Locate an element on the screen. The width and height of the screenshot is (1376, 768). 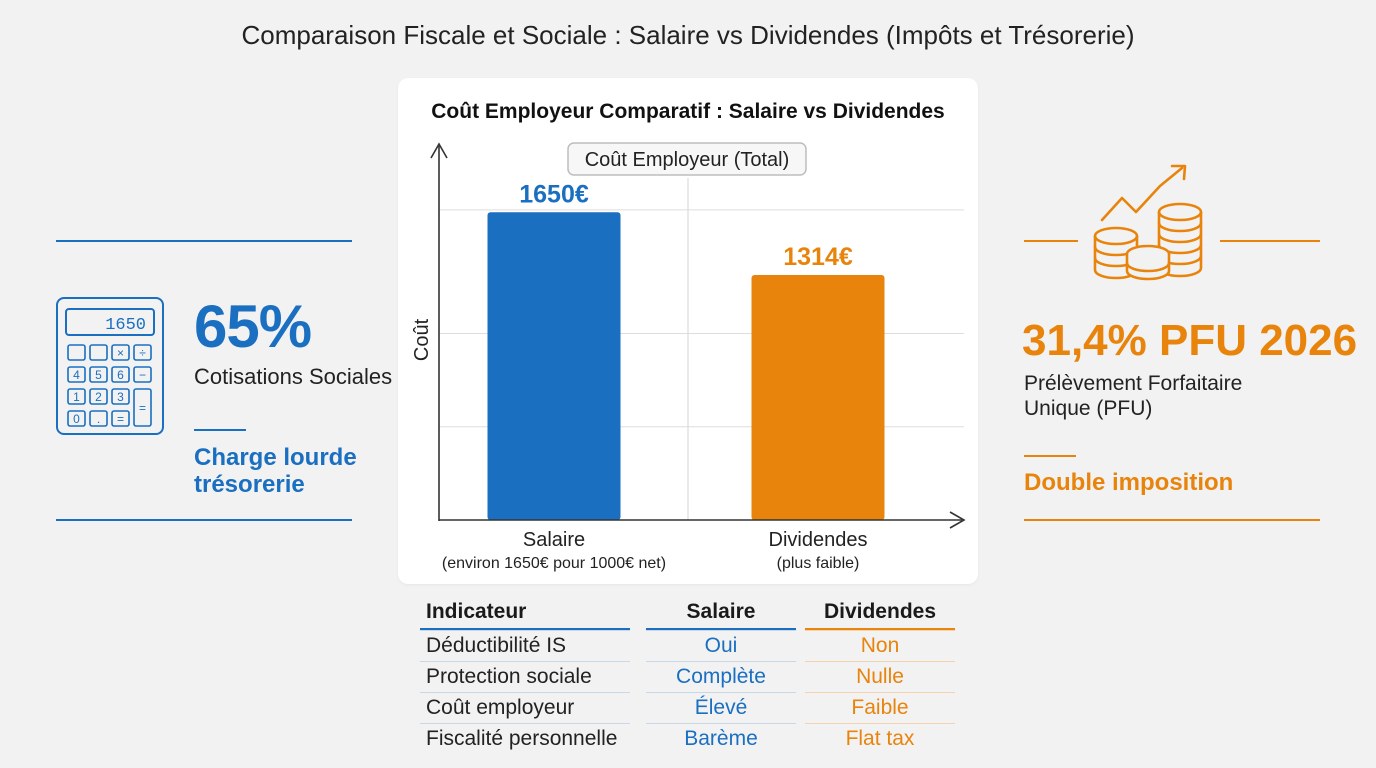
legend-box is located at coordinates (687, 159).